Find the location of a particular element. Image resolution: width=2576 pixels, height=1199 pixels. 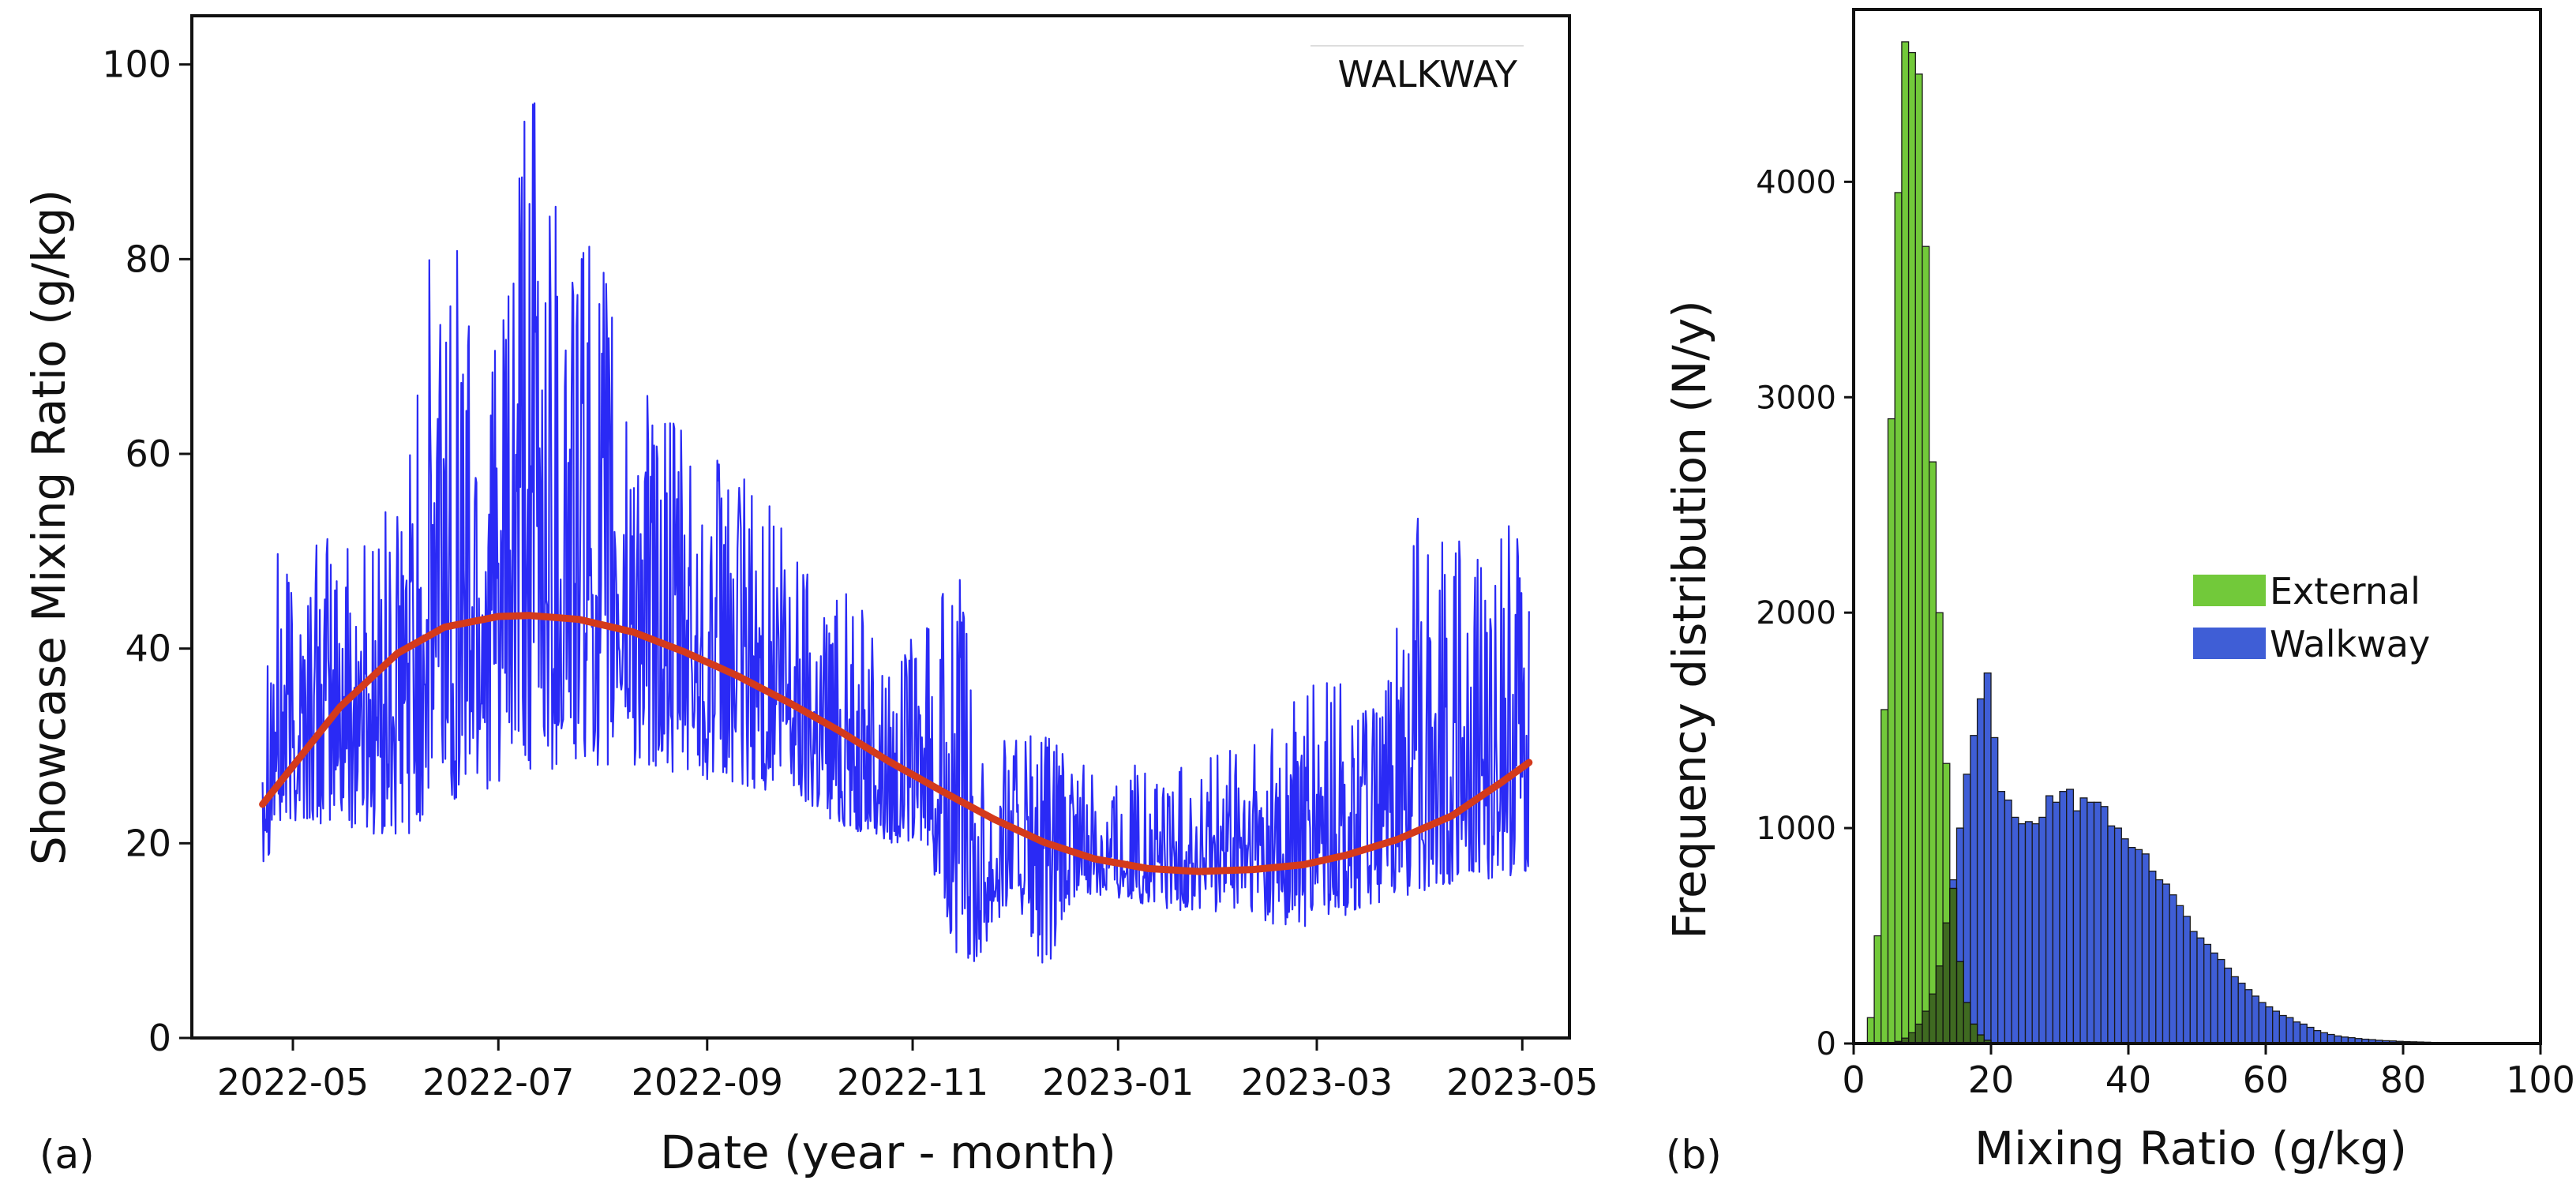

y-axis-label-b: Frequency distribution (N/y) is located at coordinates (1689, 619).